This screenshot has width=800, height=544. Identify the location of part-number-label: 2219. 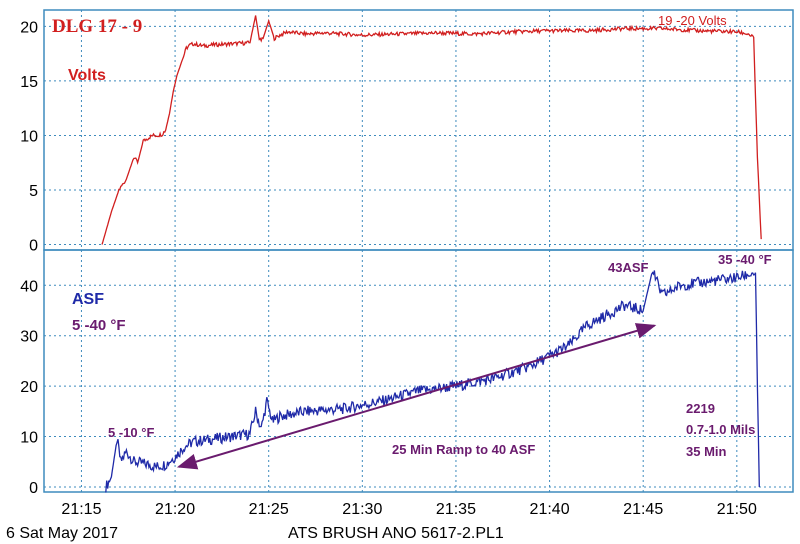
(700, 408).